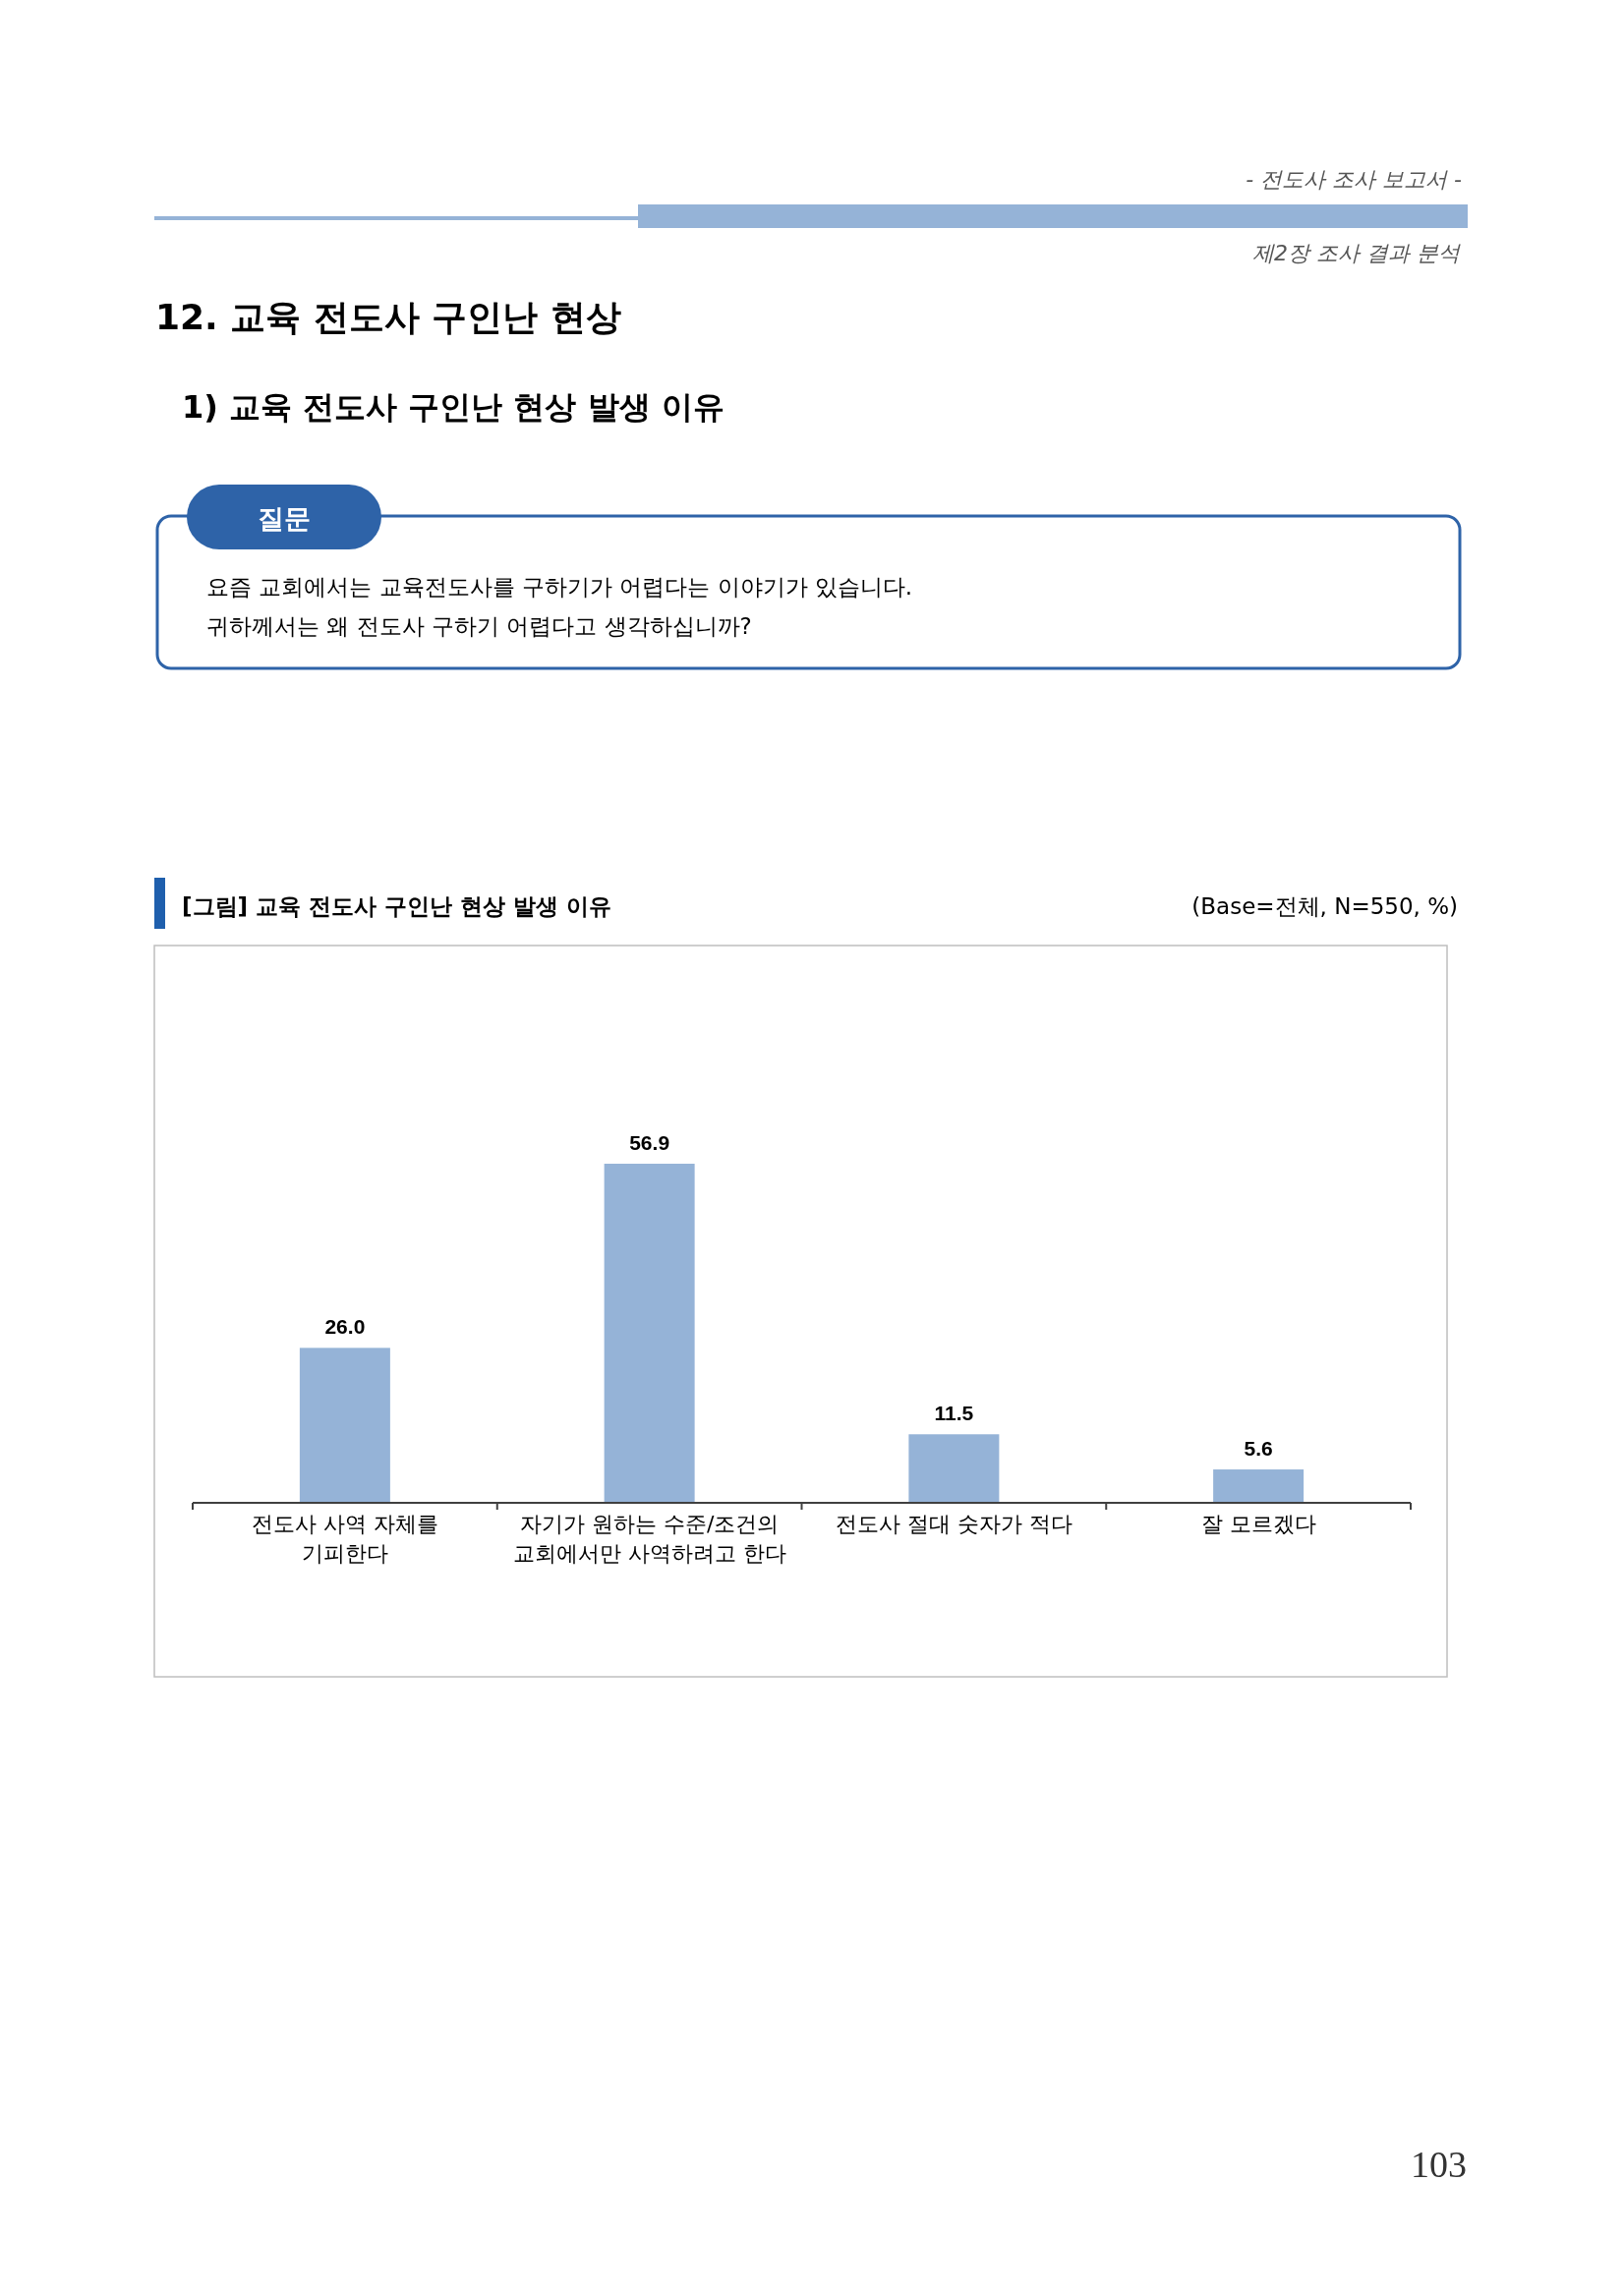  I want to click on text: 12. 교육 전도사 구인난 현상, so click(388, 317).